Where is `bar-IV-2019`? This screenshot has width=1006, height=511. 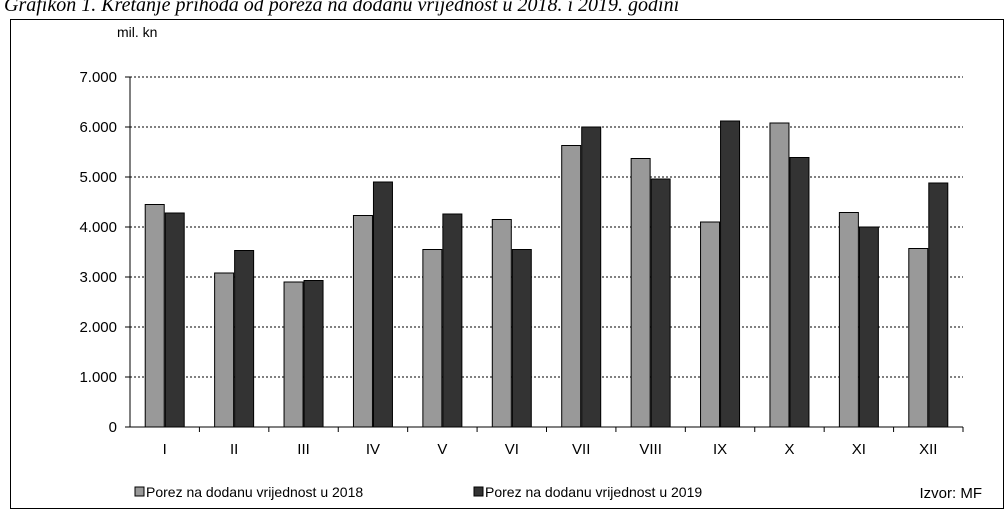 bar-IV-2019 is located at coordinates (382, 304).